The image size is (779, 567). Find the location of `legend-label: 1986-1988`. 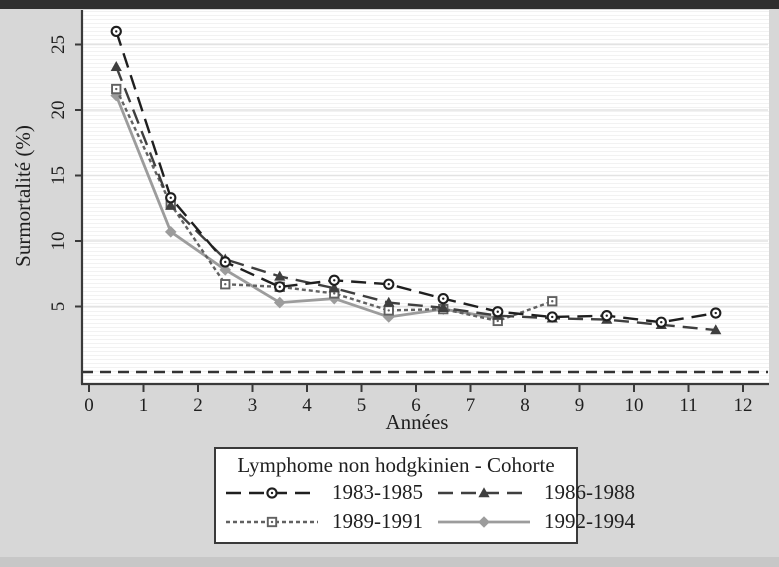

legend-label: 1986-1988 is located at coordinates (589, 492).